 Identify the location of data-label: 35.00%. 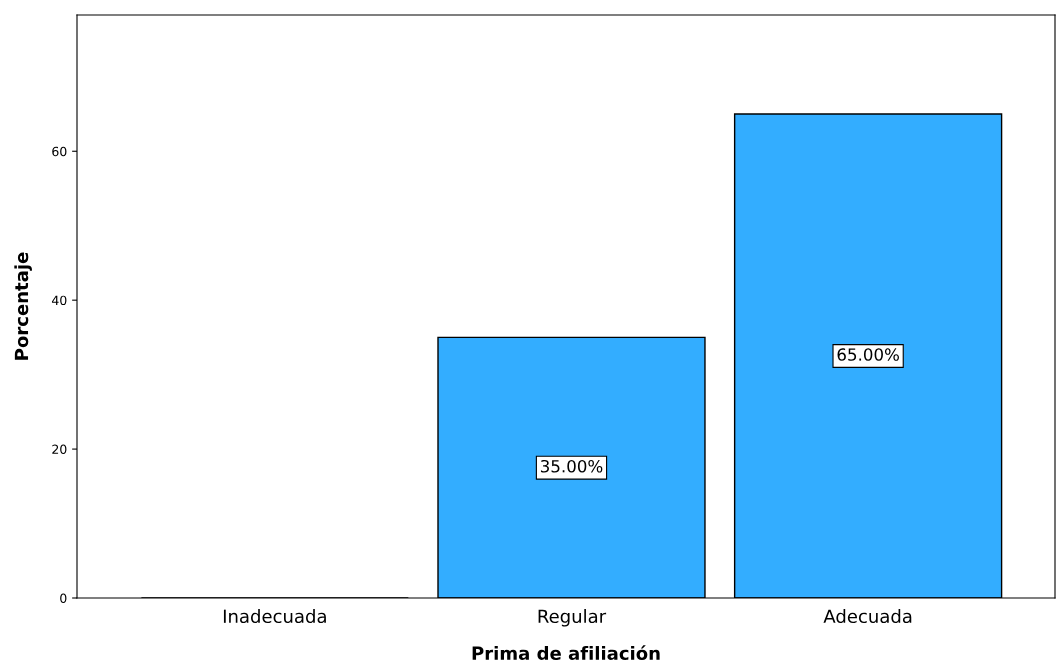
(571, 466).